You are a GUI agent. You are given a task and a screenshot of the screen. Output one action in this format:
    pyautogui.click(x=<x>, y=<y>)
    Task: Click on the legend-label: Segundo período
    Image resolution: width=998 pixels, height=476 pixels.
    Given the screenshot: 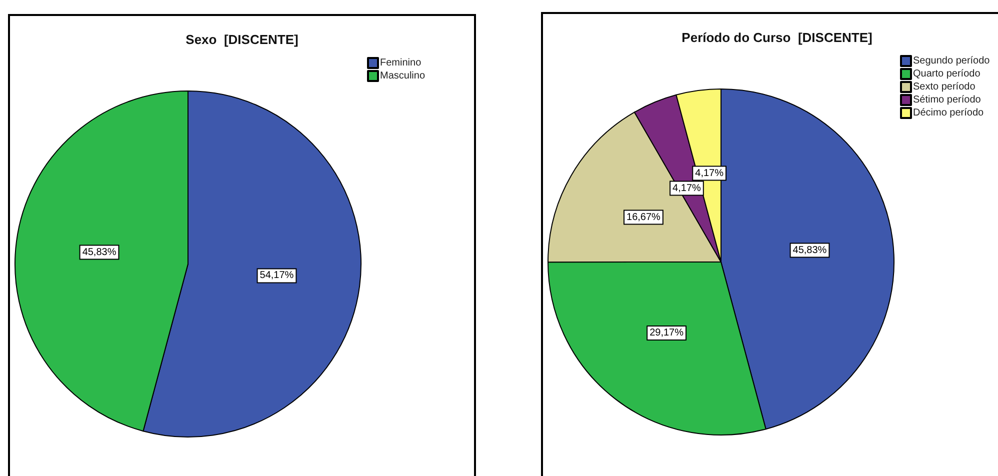 What is the action you would take?
    pyautogui.click(x=951, y=61)
    